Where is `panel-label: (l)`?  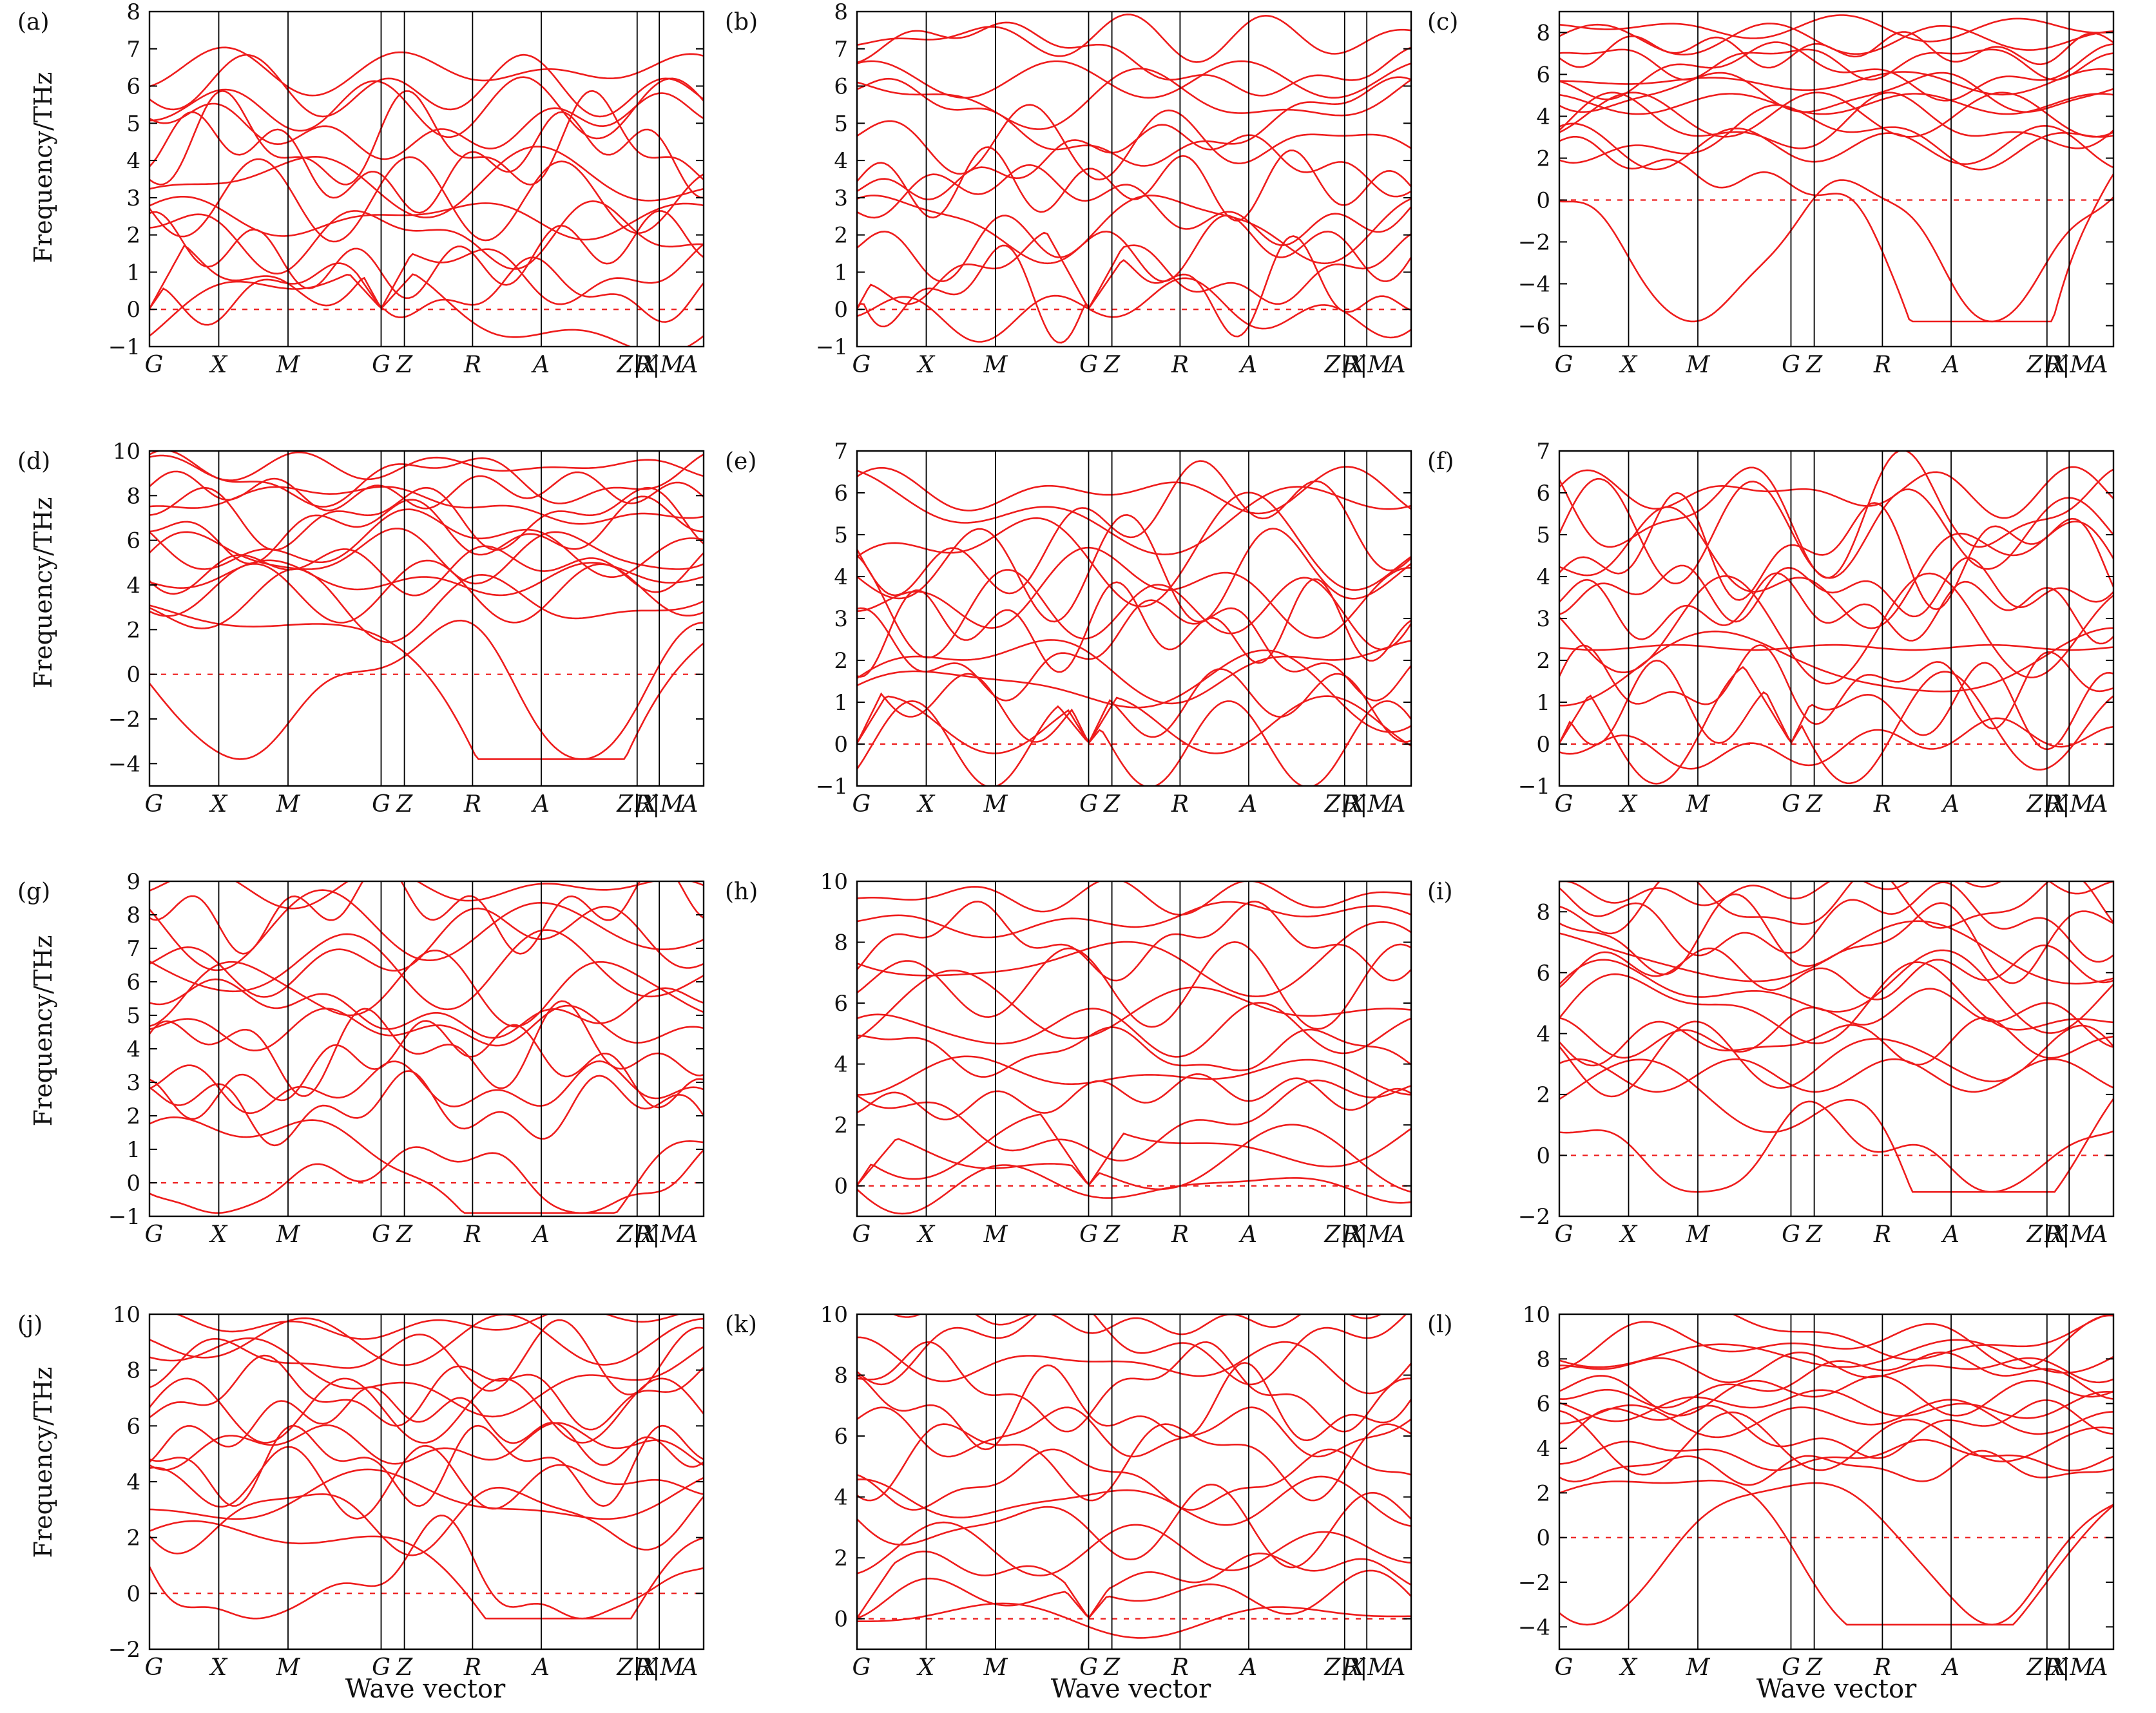
panel-label: (l) is located at coordinates (1440, 1325).